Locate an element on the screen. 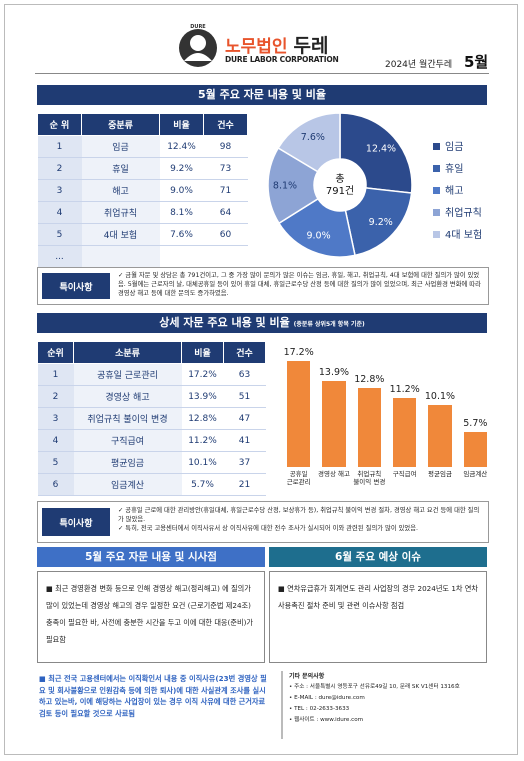 The height and width of the screenshot is (761, 524). cell: 8.1% is located at coordinates (181, 212).